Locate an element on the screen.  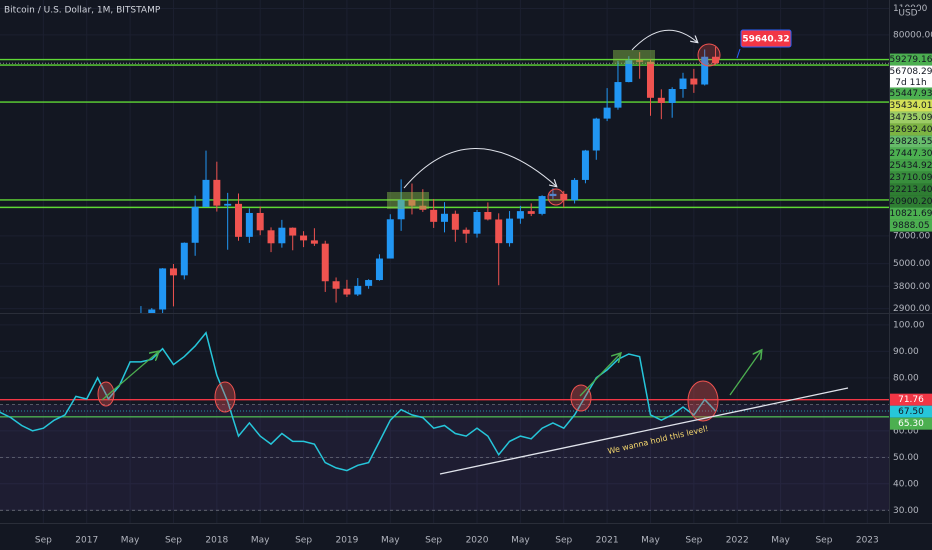
rsi-label: 65.30 is located at coordinates (911, 424).